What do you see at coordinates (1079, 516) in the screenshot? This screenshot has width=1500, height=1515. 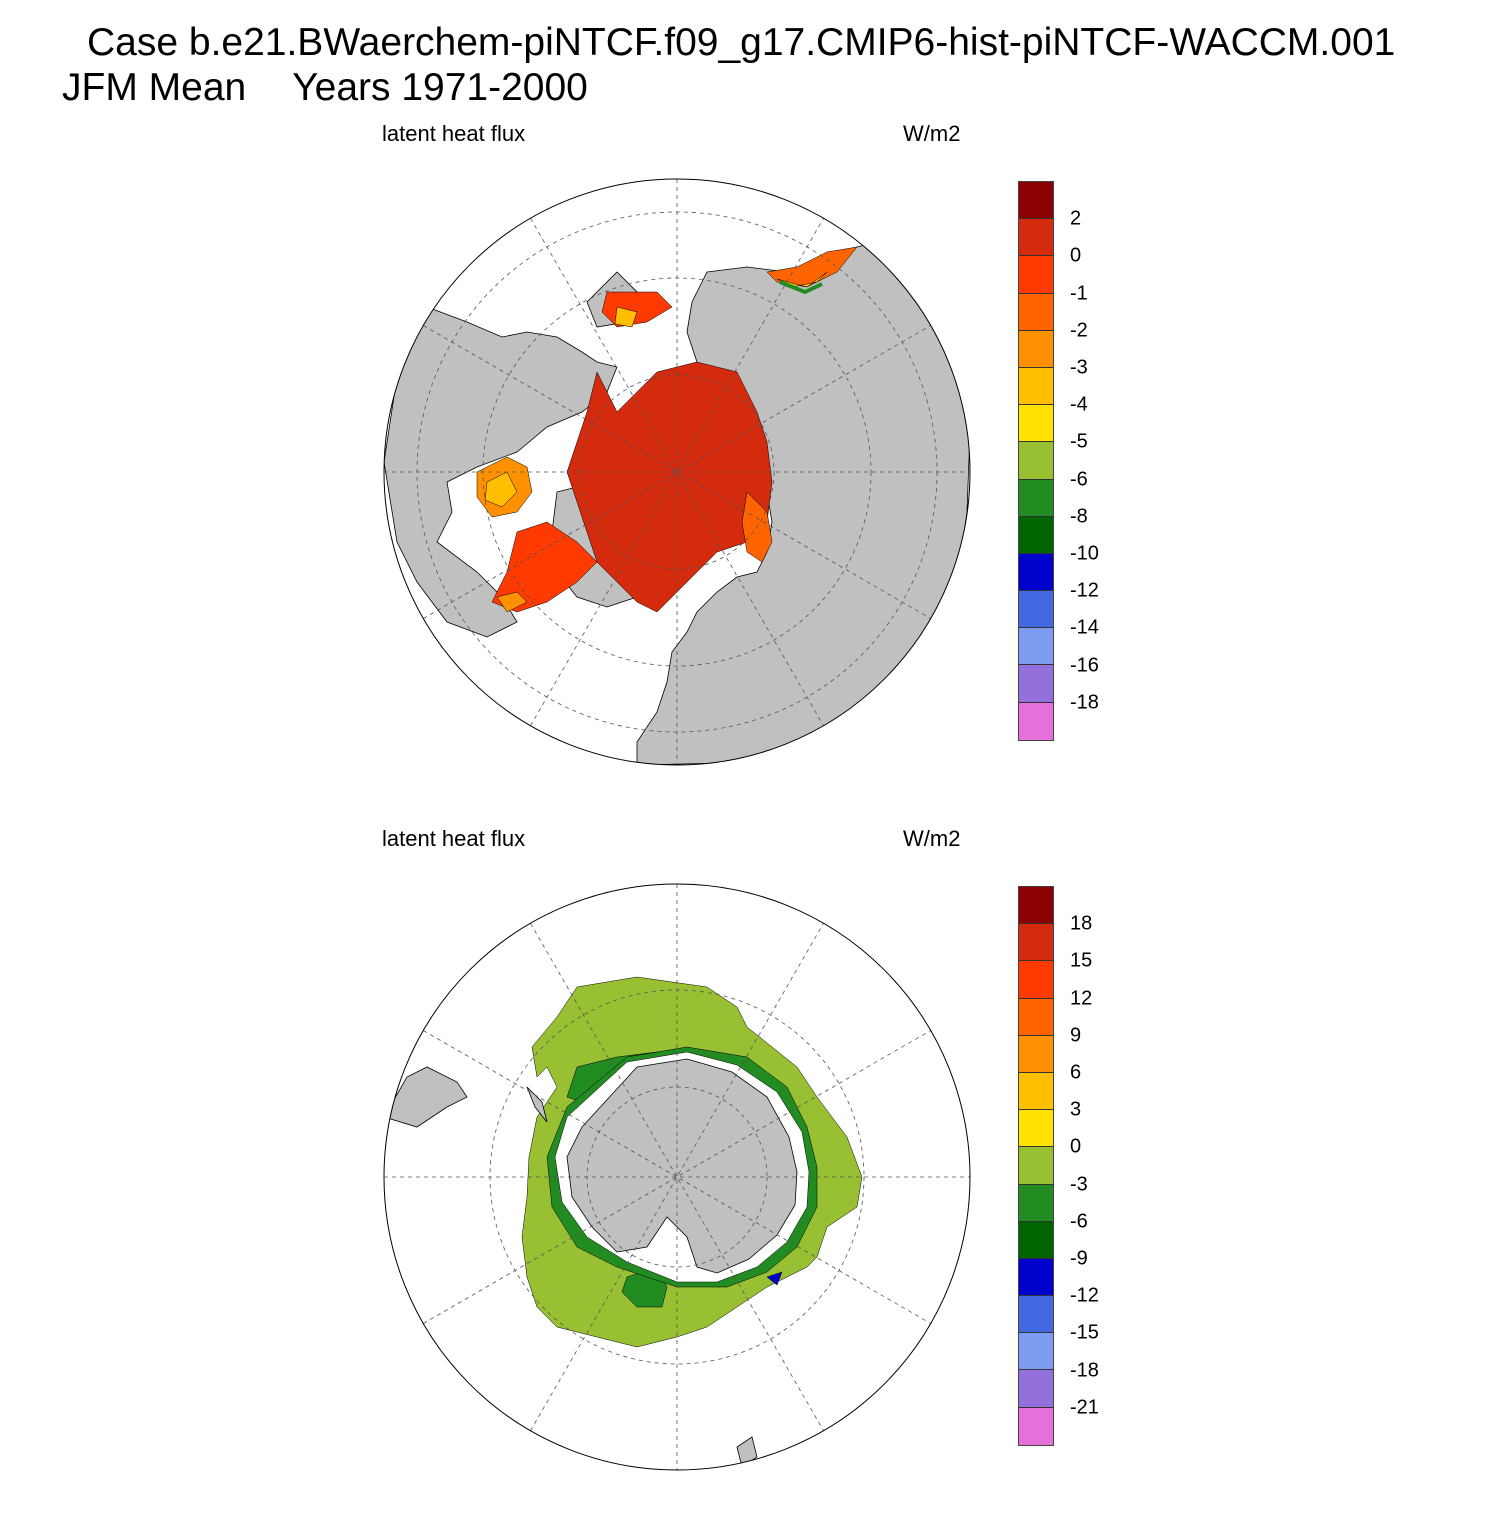 I see `colorbar-tick-label: -8` at bounding box center [1079, 516].